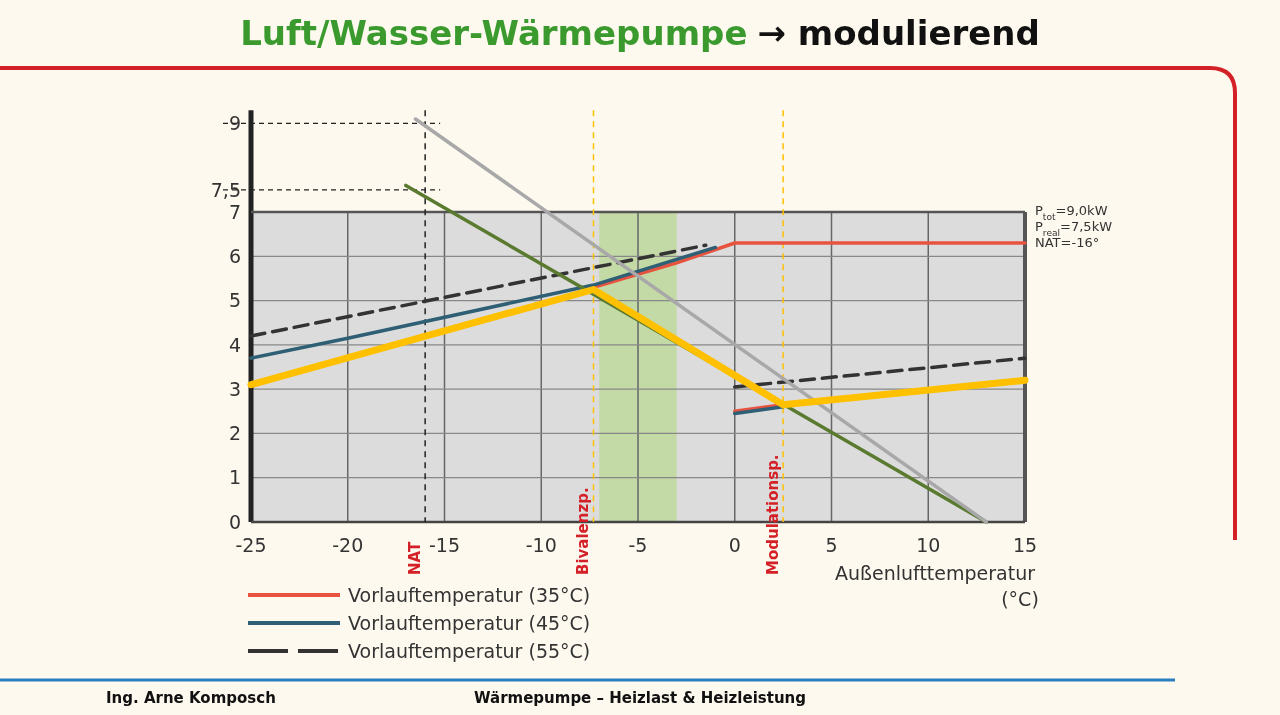  What do you see at coordinates (583, 531) in the screenshot?
I see `ref-line-label: Bivalenzp.` at bounding box center [583, 531].